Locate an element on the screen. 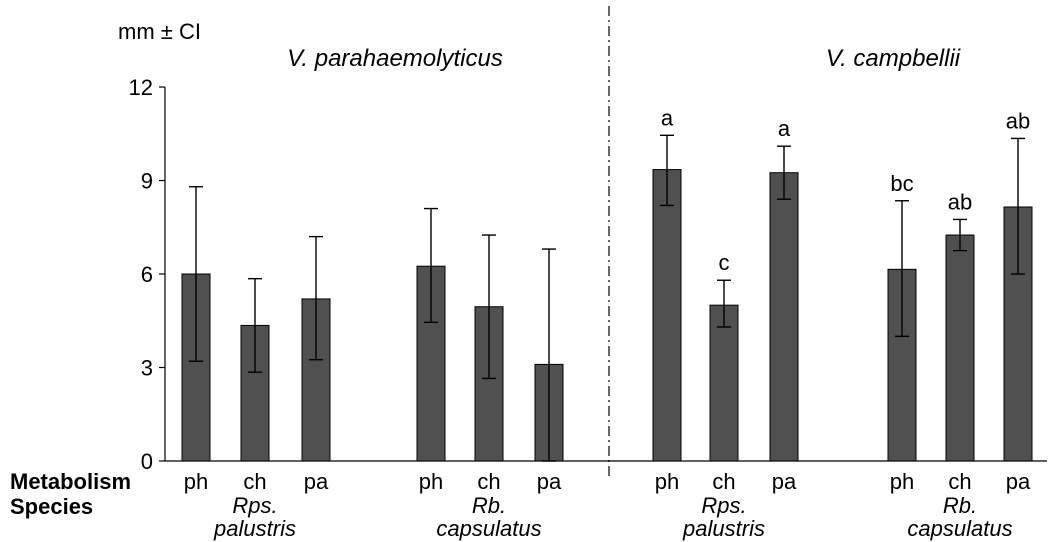 This screenshot has width=1049, height=542. metabolism-row-label: Metabolism is located at coordinates (70, 481).